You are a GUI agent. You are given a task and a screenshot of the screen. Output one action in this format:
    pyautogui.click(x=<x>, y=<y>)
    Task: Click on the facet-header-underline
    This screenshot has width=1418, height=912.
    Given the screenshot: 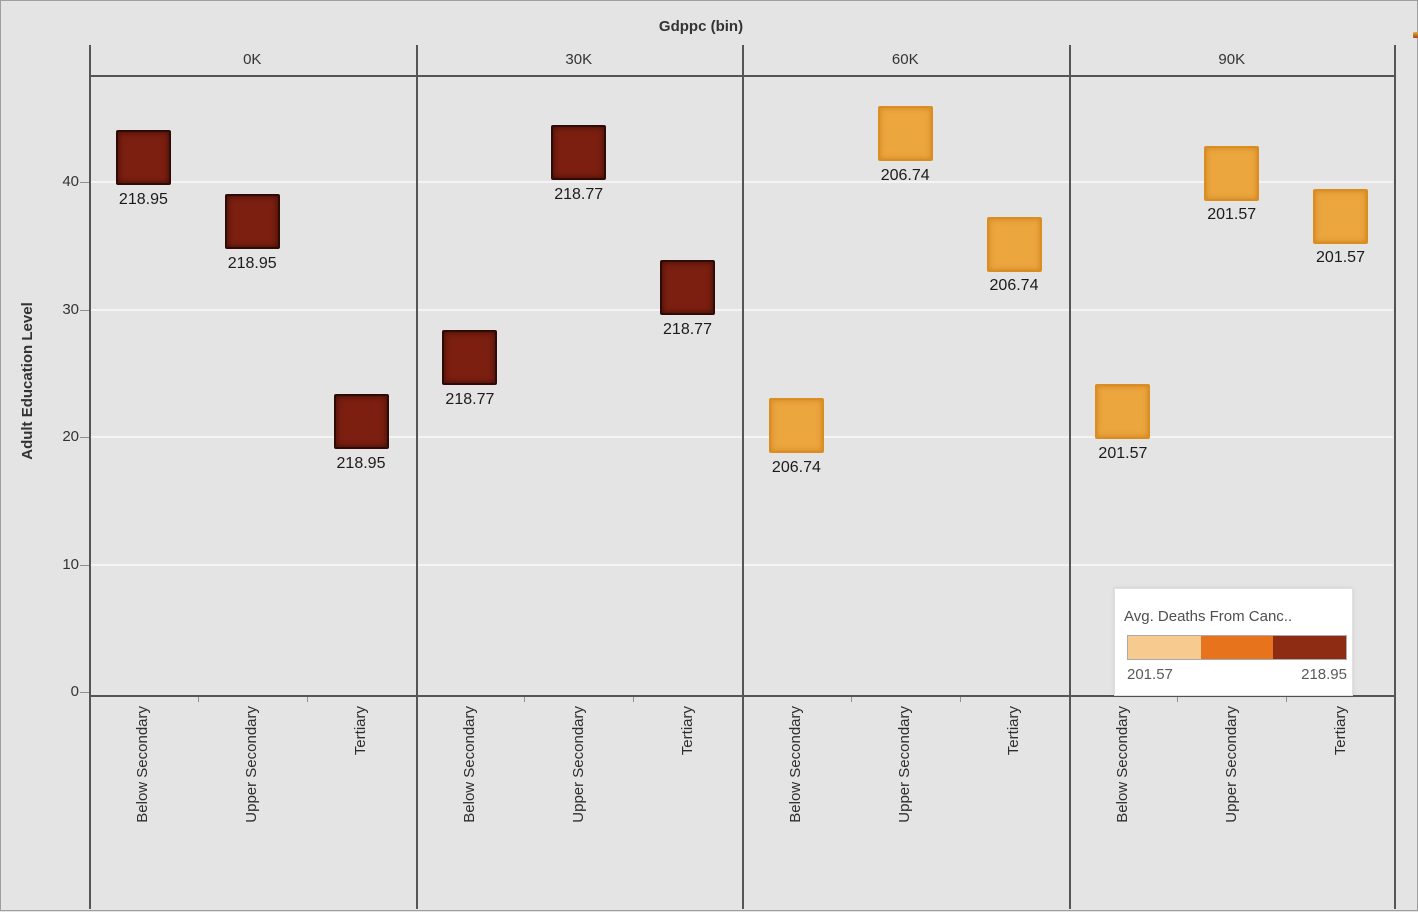 What is the action you would take?
    pyautogui.click(x=742, y=76)
    